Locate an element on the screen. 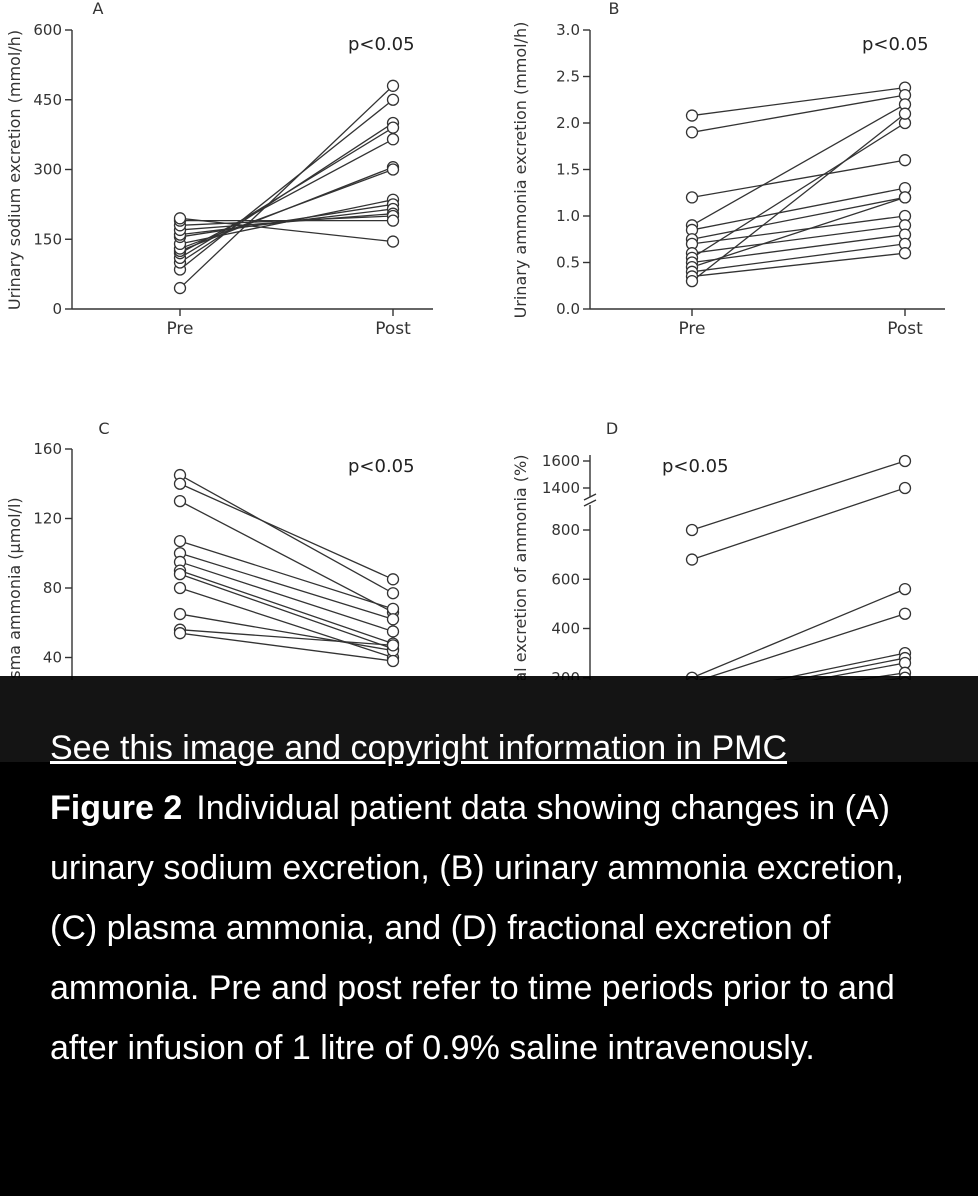 The height and width of the screenshot is (1200, 978). panel-b-y-tick-label: 0.5 is located at coordinates (568, 263).